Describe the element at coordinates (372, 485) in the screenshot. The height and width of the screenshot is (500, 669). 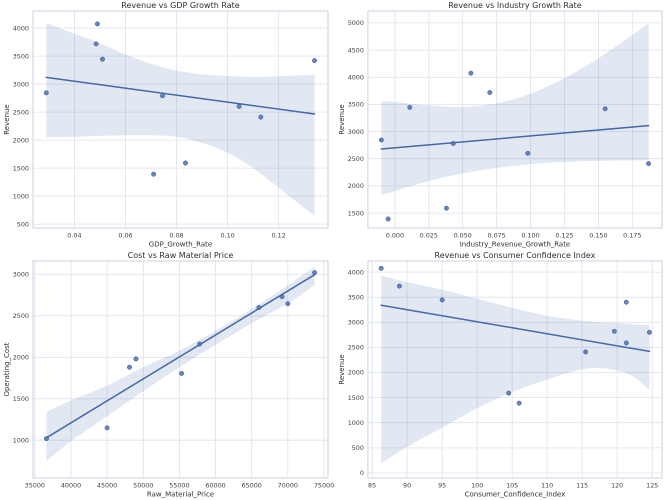
I see `svg-text: 85` at that location.